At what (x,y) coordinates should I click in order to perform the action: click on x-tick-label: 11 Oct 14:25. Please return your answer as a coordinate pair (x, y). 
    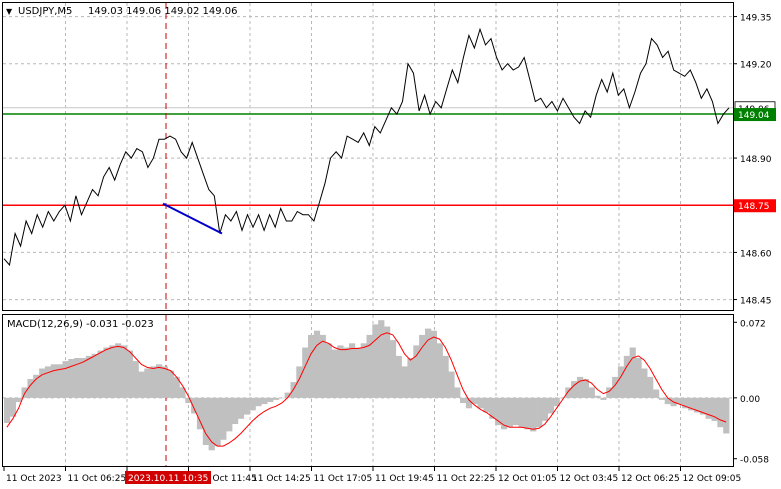
    Looking at the image, I should click on (281, 479).